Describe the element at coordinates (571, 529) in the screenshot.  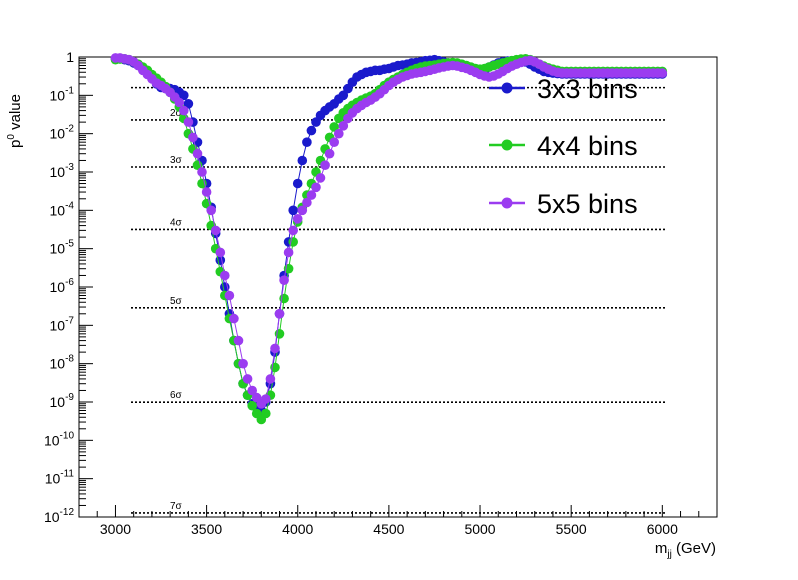
I see `x-tick-label: 5500` at that location.